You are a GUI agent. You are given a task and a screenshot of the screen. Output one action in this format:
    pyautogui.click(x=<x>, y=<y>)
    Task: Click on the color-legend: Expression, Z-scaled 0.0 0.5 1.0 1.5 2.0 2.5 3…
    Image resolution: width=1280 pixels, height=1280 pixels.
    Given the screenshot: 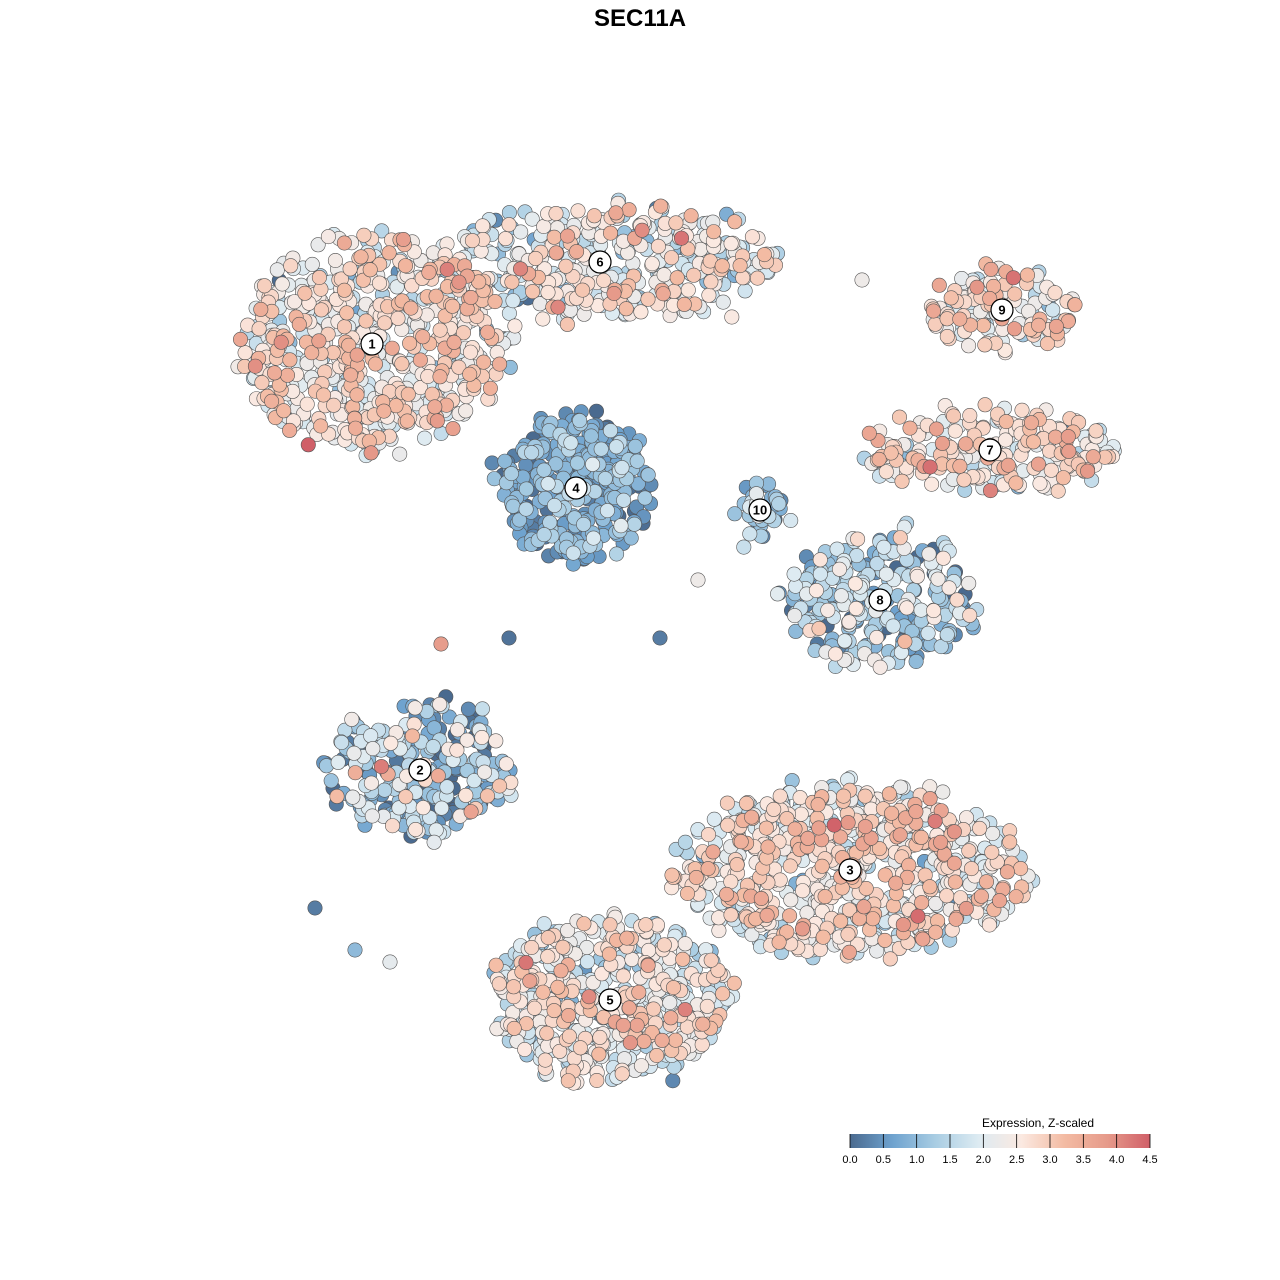 What is the action you would take?
    pyautogui.click(x=999, y=1141)
    